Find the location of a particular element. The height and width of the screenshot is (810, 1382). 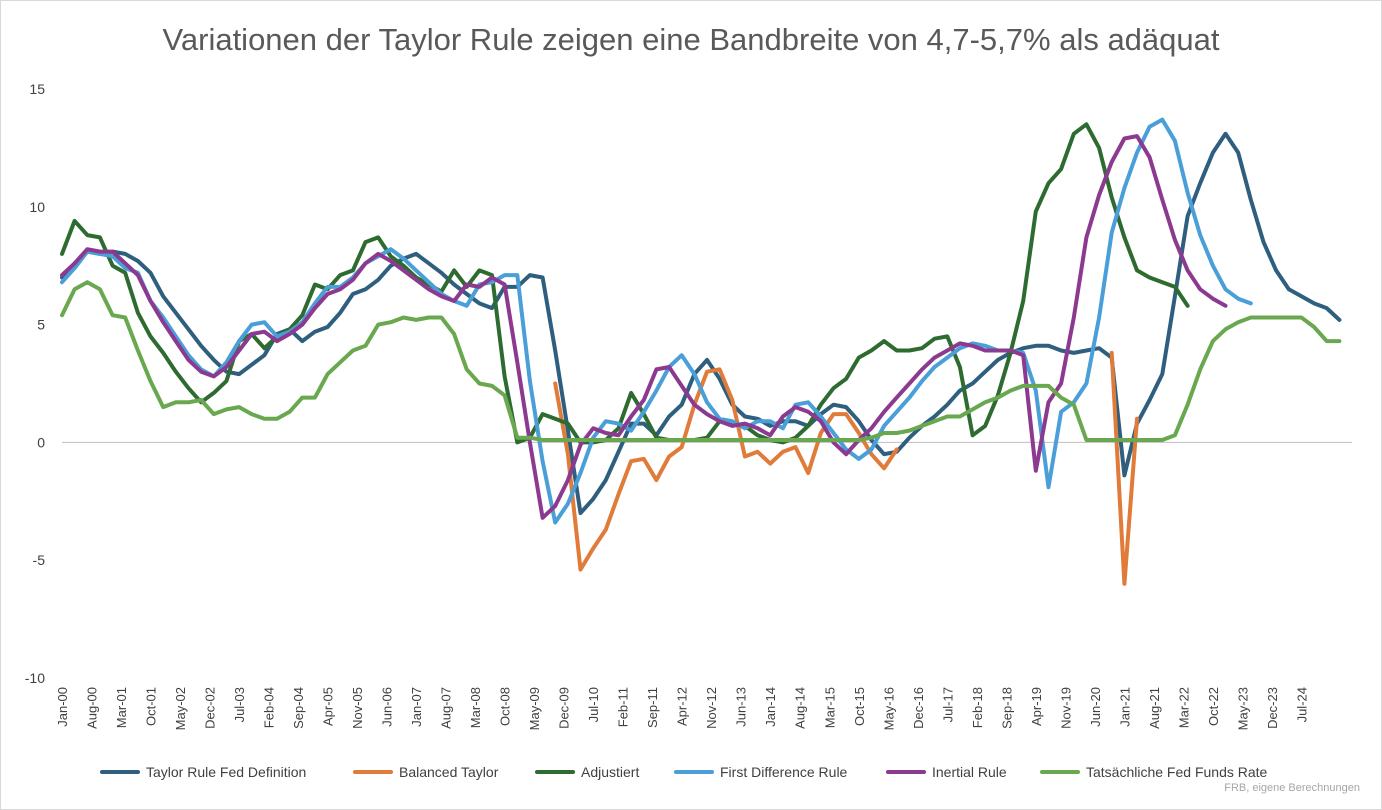

x-tick-label: Aug-07 is located at coordinates (446, 708).